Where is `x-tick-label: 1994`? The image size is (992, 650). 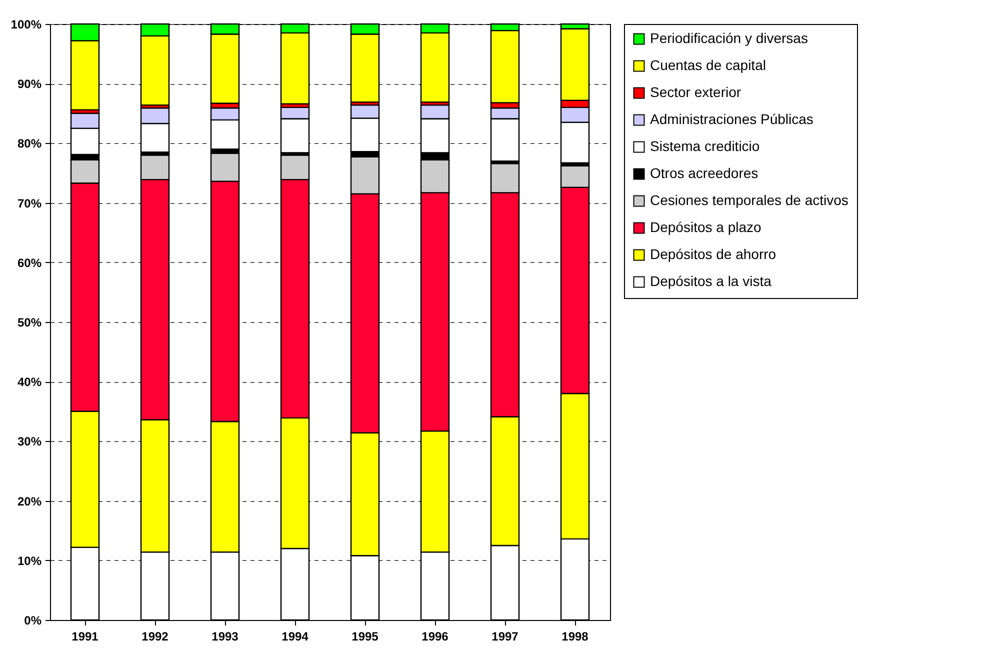 x-tick-label: 1994 is located at coordinates (295, 637).